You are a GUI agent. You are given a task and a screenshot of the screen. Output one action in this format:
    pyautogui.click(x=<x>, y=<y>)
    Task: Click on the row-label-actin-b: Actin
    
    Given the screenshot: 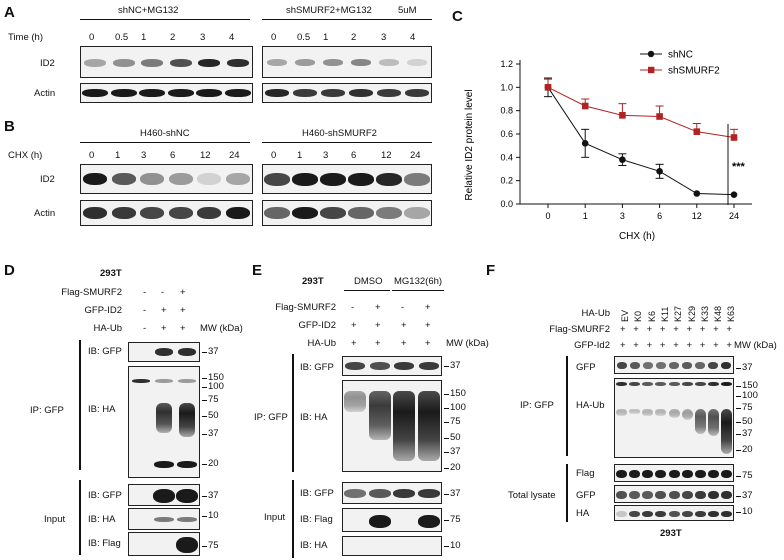 What is the action you would take?
    pyautogui.click(x=45, y=213)
    